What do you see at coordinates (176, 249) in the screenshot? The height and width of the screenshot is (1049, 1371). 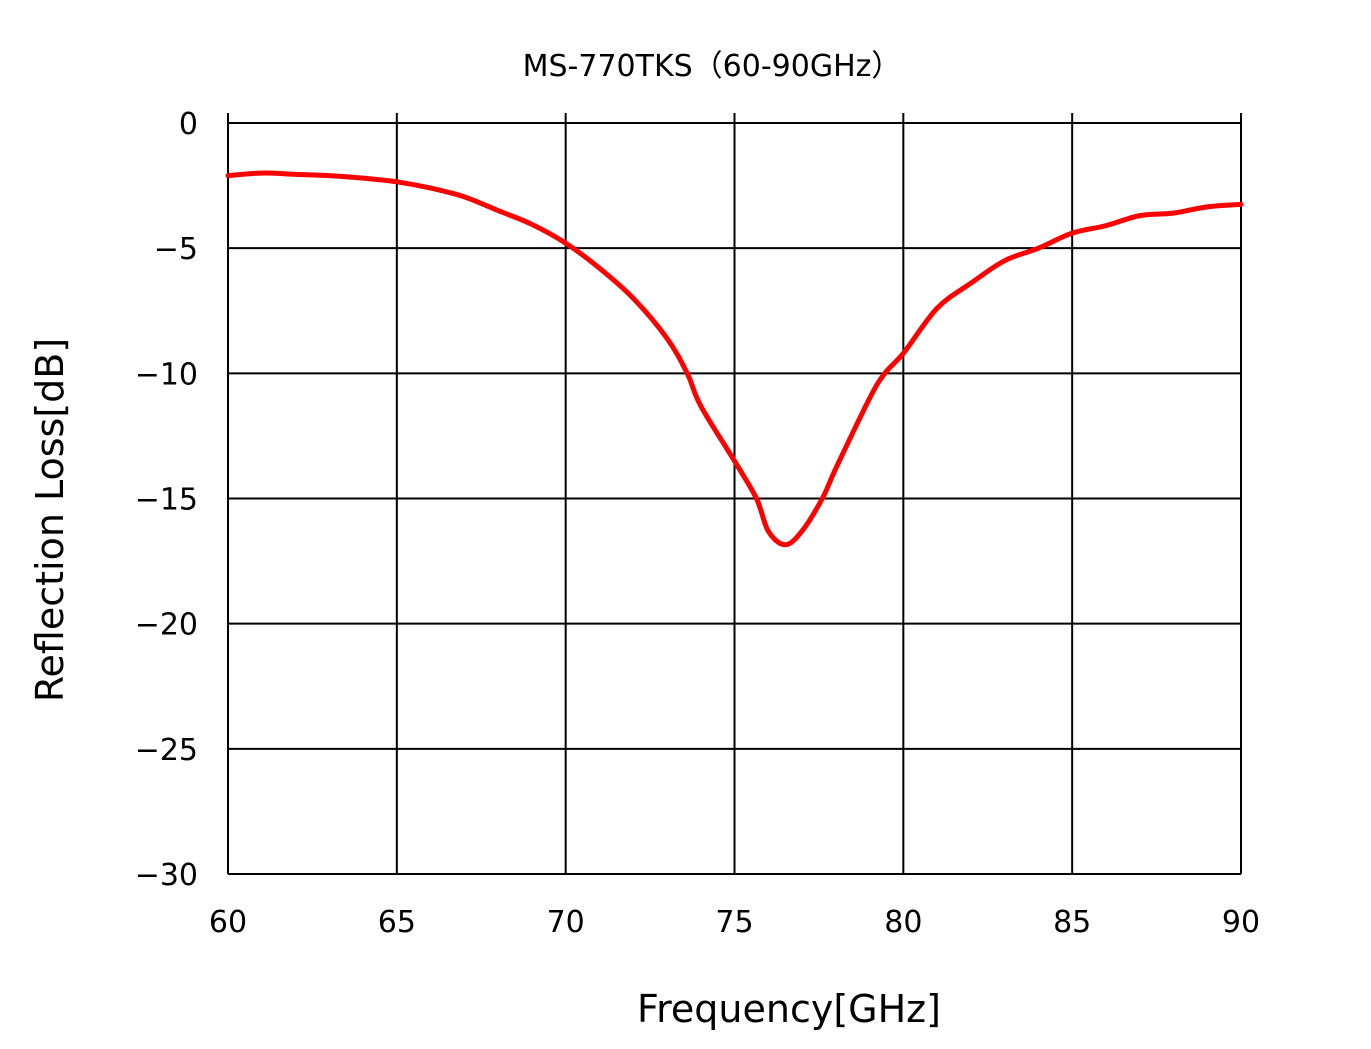 I see `y-tick-label: −5` at bounding box center [176, 249].